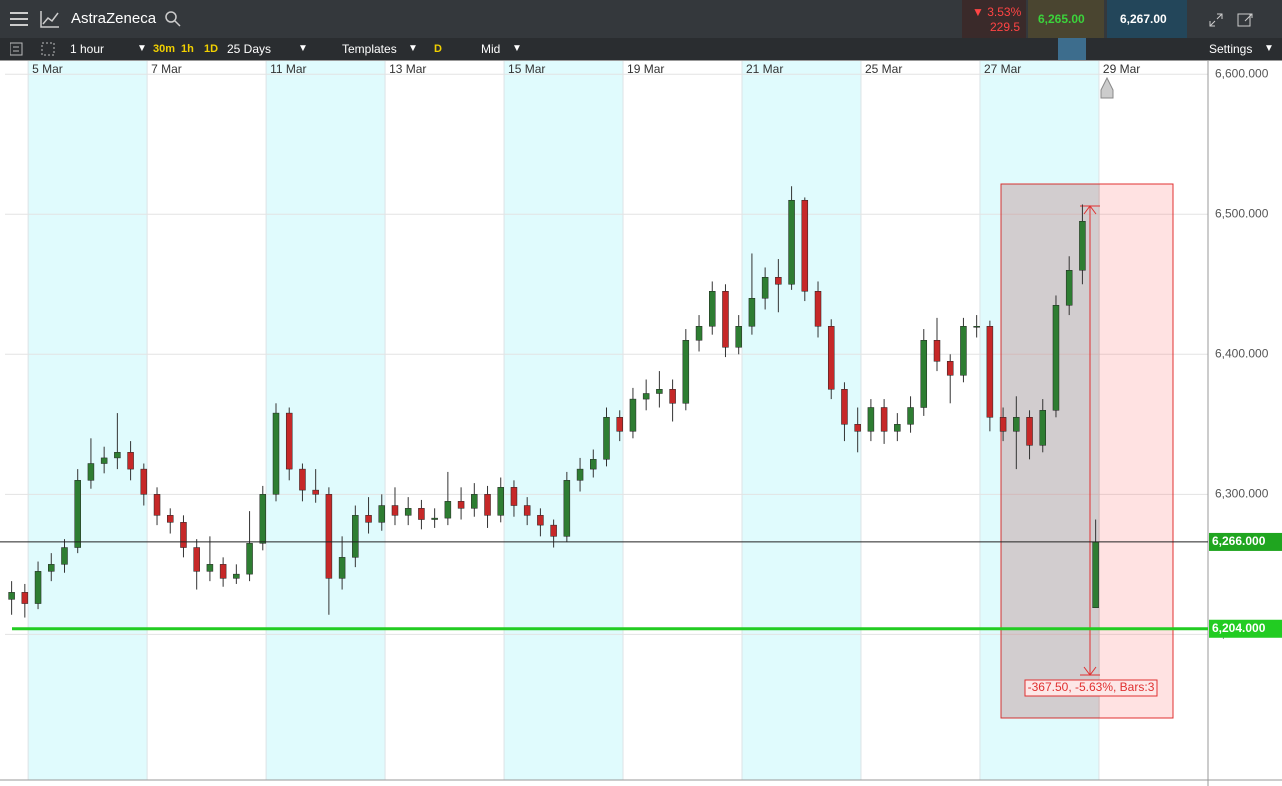 The width and height of the screenshot is (1282, 786). I want to click on price-type: Mid, so click(491, 49).